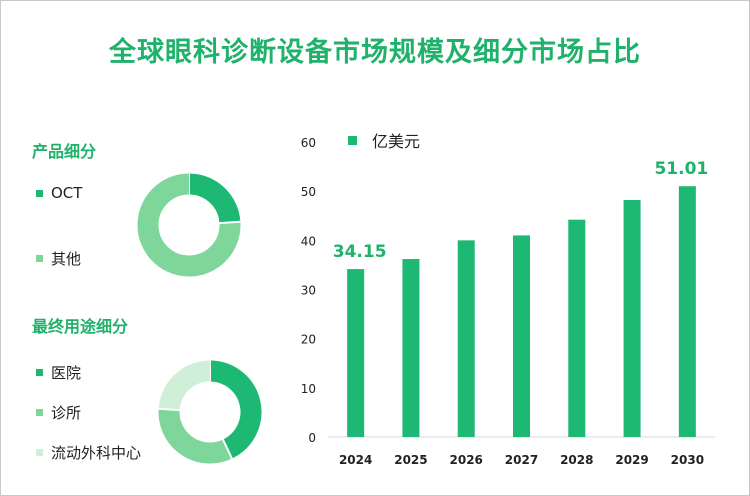 This screenshot has width=750, height=496. What do you see at coordinates (66, 259) in the screenshot?
I see `legend-label-other: 其他` at bounding box center [66, 259].